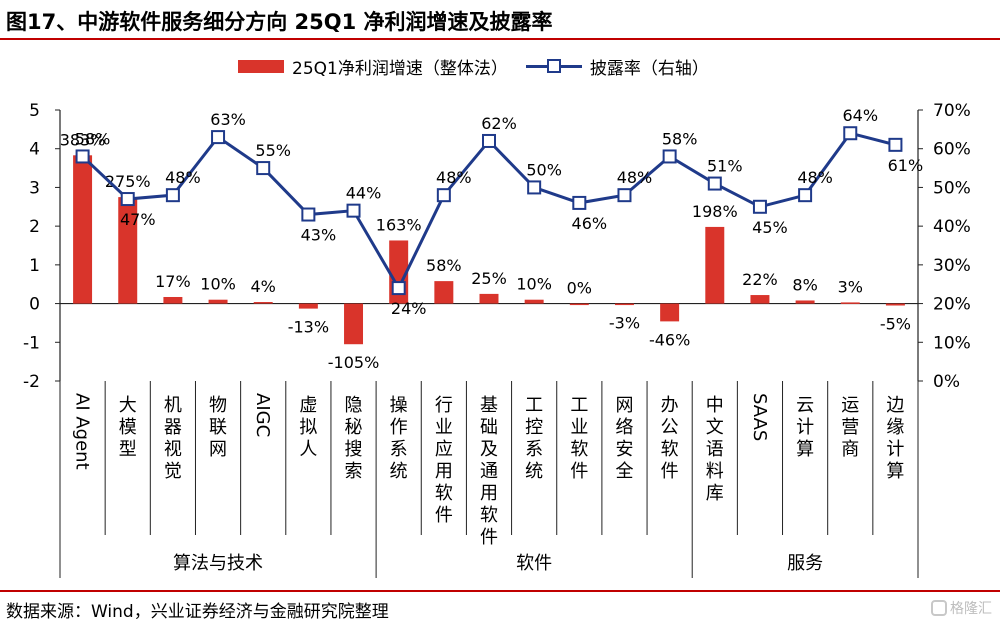 The width and height of the screenshot is (1000, 622). Describe the element at coordinates (759, 417) in the screenshot. I see `category-label: SAAS` at that location.